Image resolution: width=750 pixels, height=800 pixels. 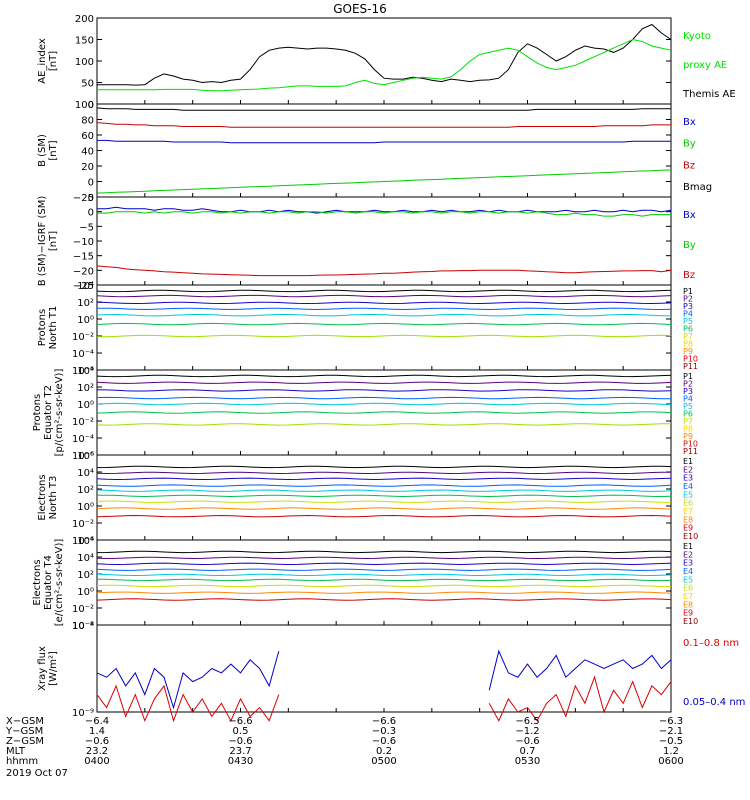 What do you see at coordinates (384, 508) in the screenshot?
I see `series-line-E8` at bounding box center [384, 508].